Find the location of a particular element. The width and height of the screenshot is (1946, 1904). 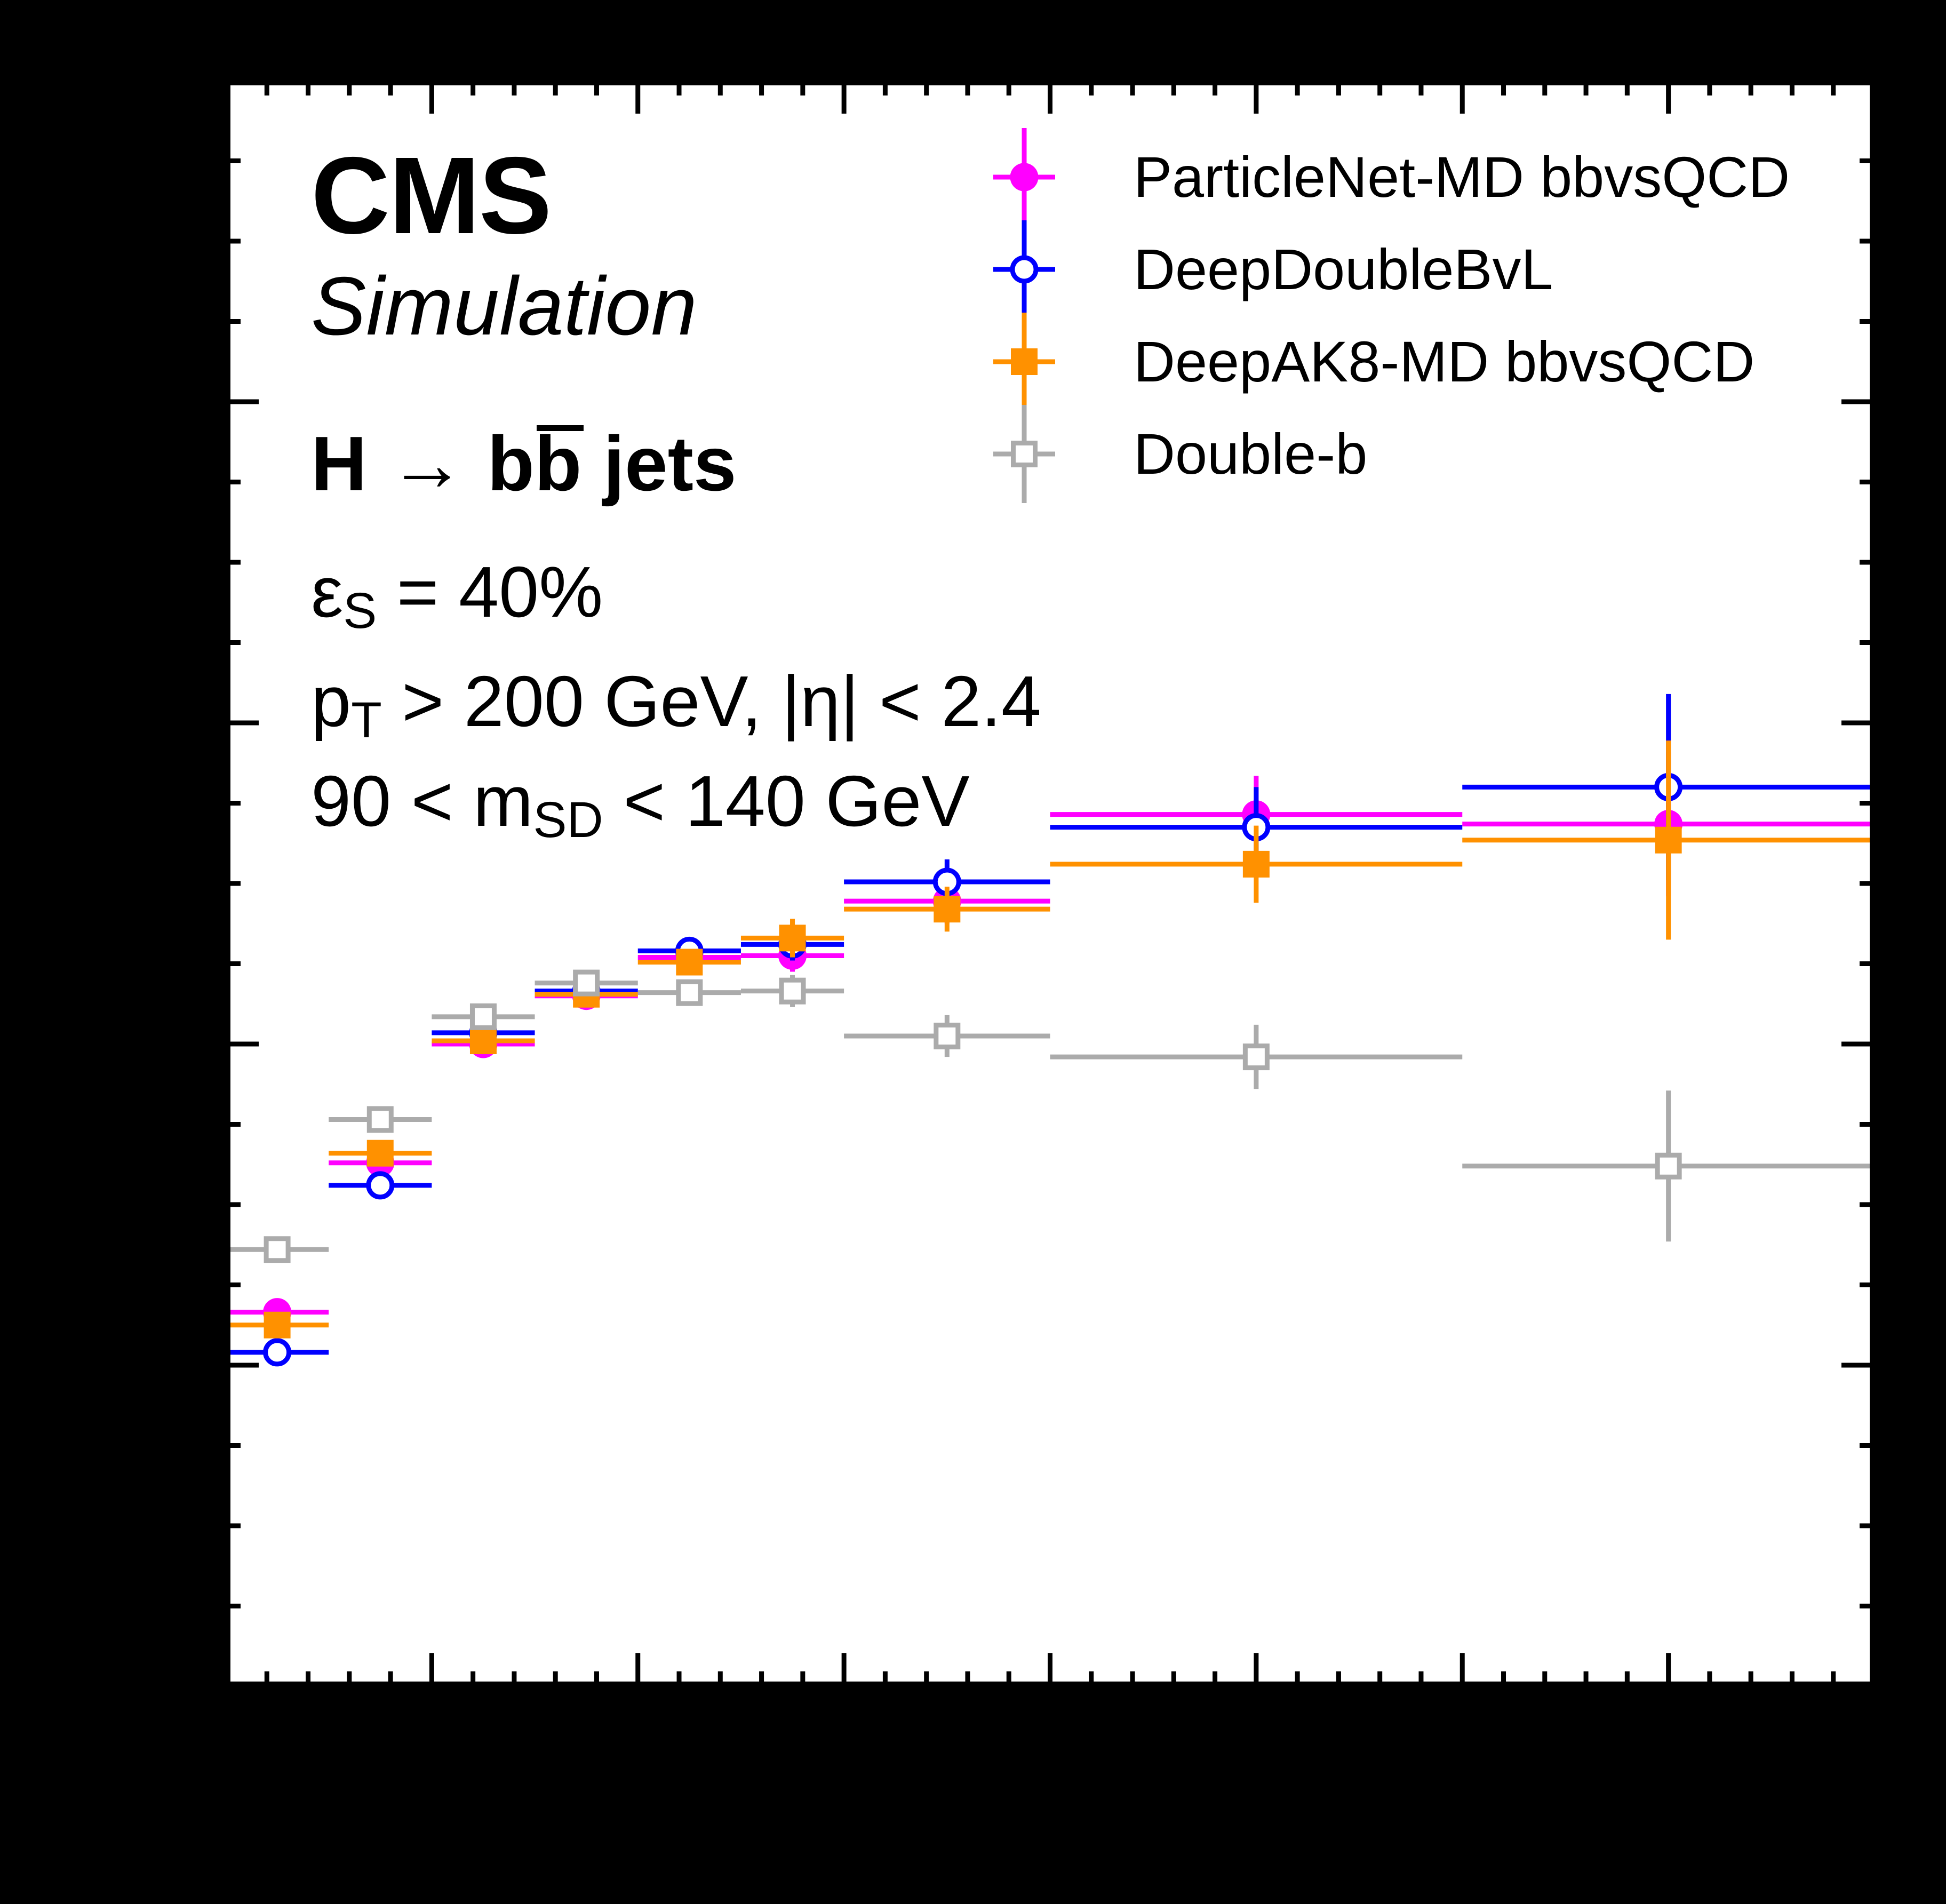

cms-label: CMS is located at coordinates (431, 195).